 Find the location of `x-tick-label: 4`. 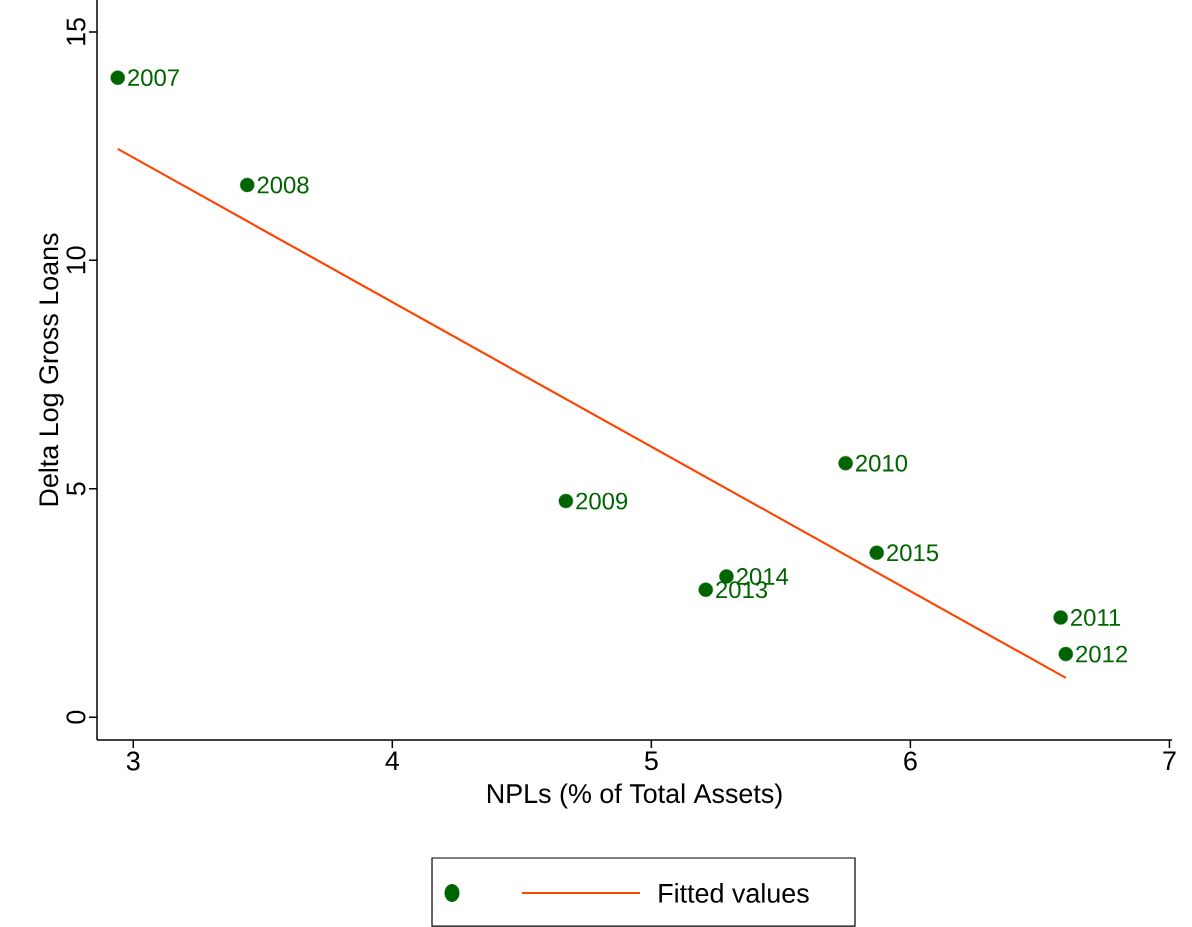

x-tick-label: 4 is located at coordinates (392, 761).